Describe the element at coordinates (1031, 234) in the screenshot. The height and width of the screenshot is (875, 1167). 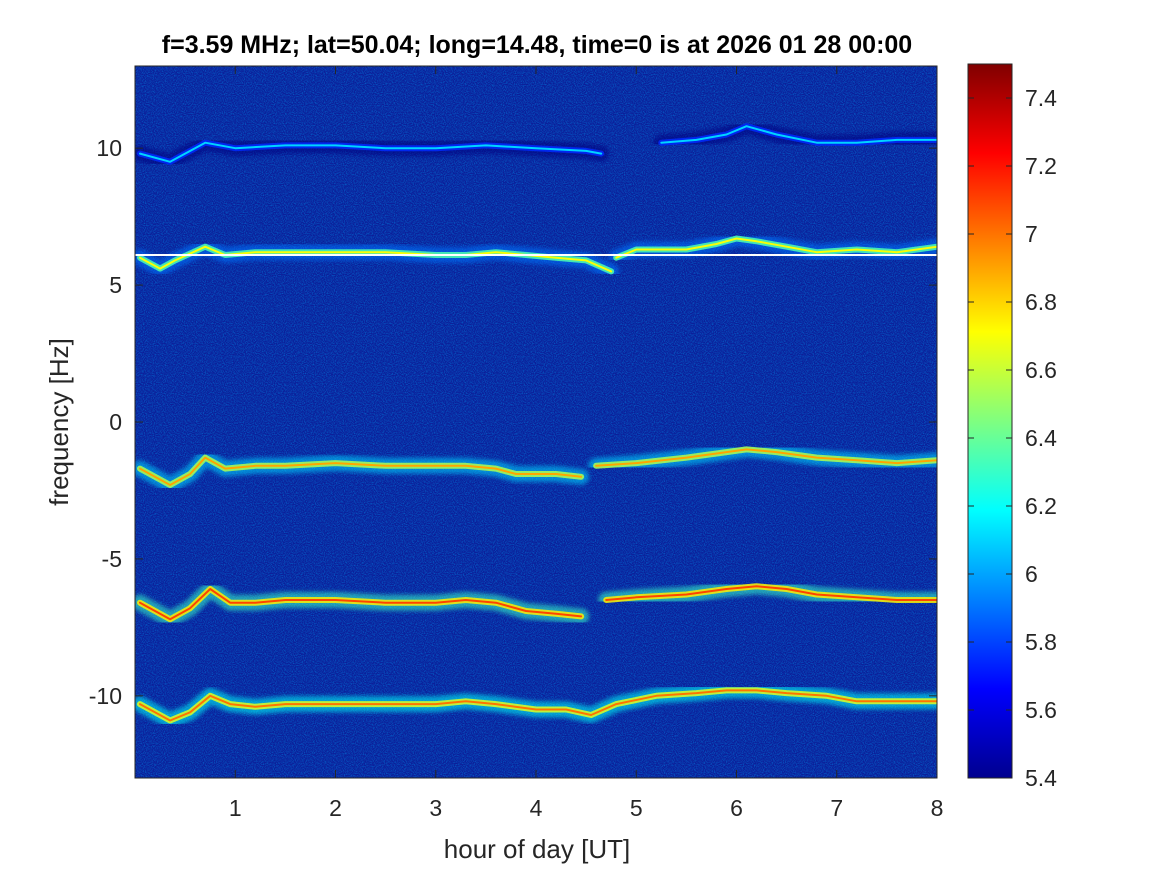
I see `colorbar-tick-label: 7` at that location.